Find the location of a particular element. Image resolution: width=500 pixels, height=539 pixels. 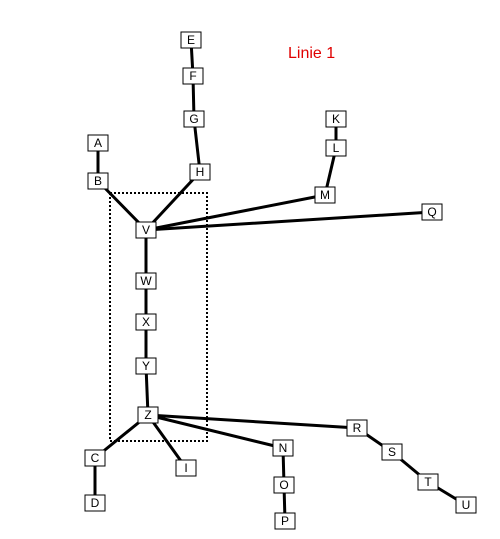

node-n: N is located at coordinates (283, 448).